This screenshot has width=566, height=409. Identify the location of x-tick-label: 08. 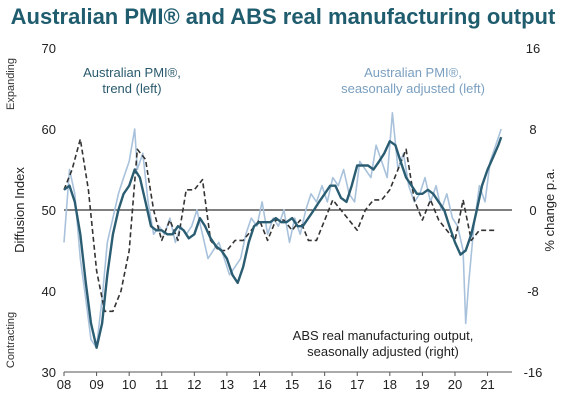
(64, 384).